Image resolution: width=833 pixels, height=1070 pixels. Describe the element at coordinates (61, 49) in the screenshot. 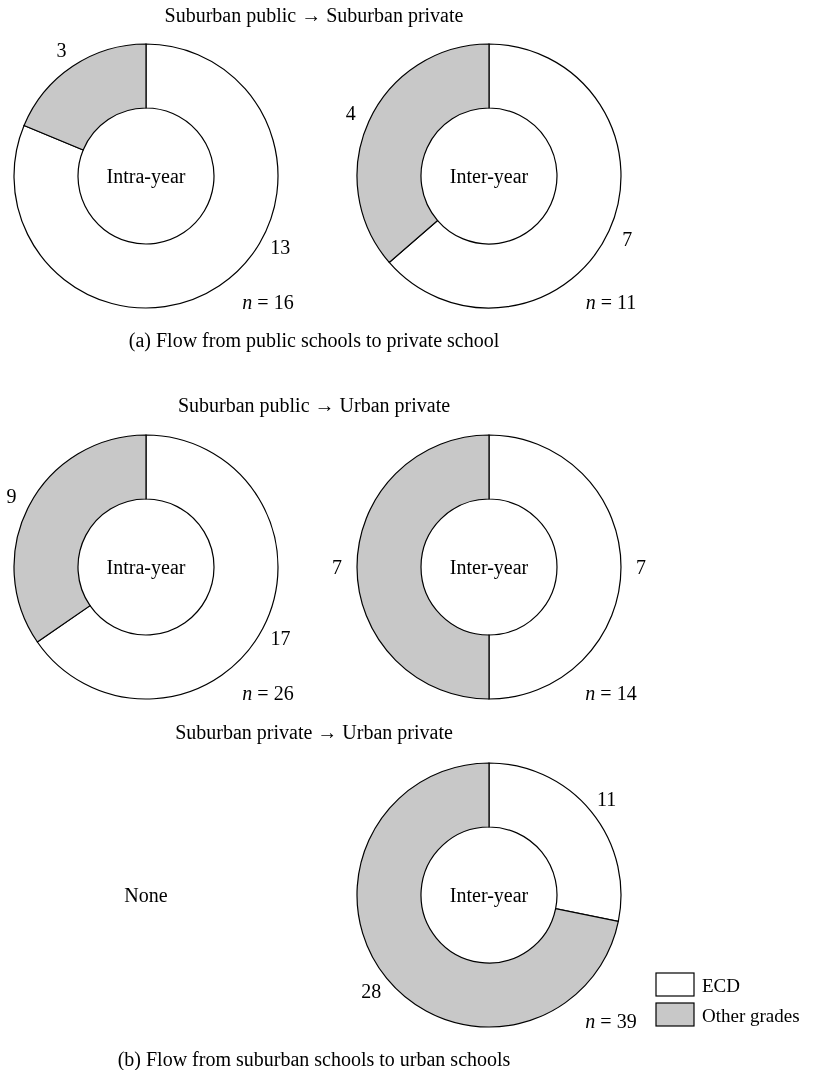

I see `data-label: 3` at that location.